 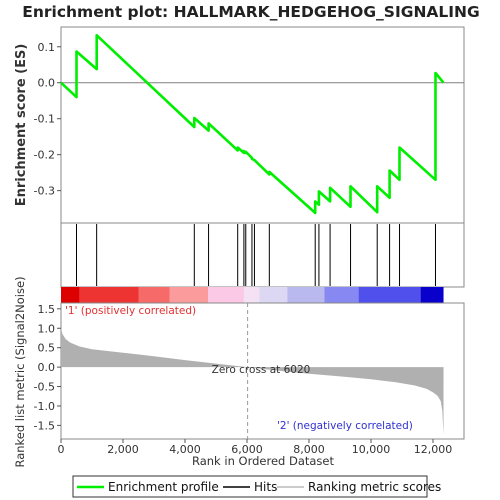 What do you see at coordinates (163, 487) in the screenshot?
I see `legend-enrichment-label: Enrichment profile` at bounding box center [163, 487].